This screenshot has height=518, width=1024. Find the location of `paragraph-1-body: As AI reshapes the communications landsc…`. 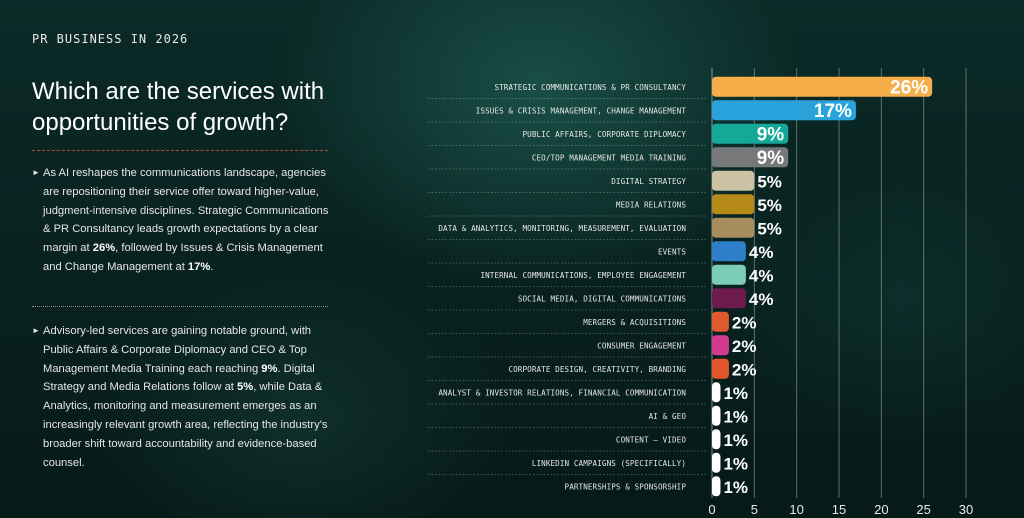

paragraph-1-body: As AI reshapes the communications landsc… is located at coordinates (187, 220).